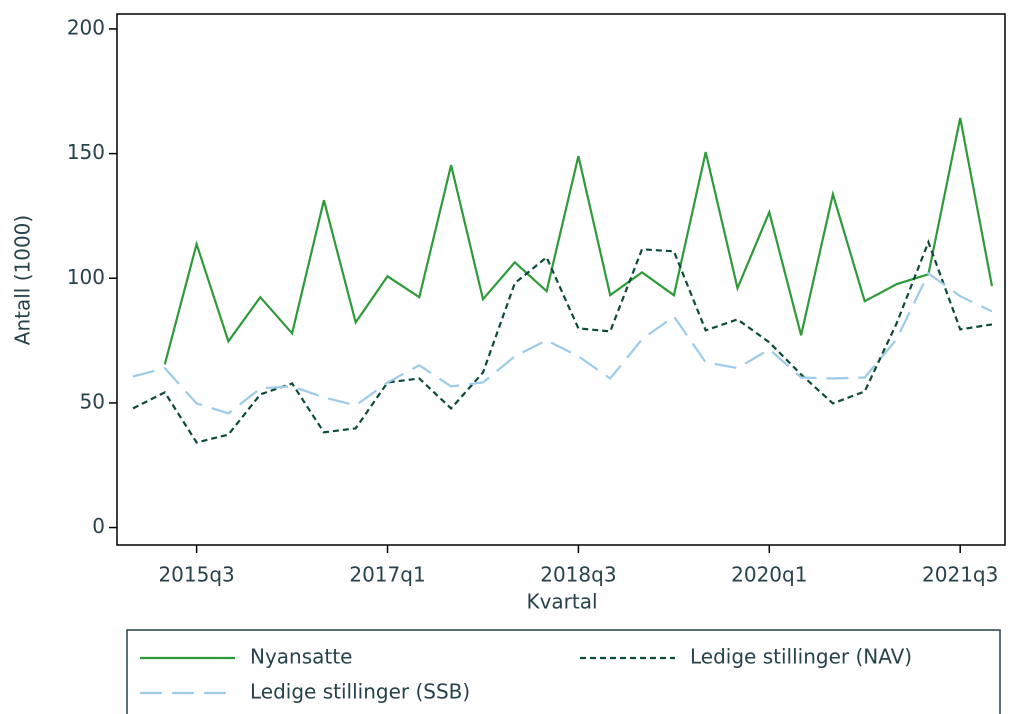 Image resolution: width=1011 pixels, height=714 pixels. Describe the element at coordinates (769, 575) in the screenshot. I see `x-tick-label: 2020q1` at that location.